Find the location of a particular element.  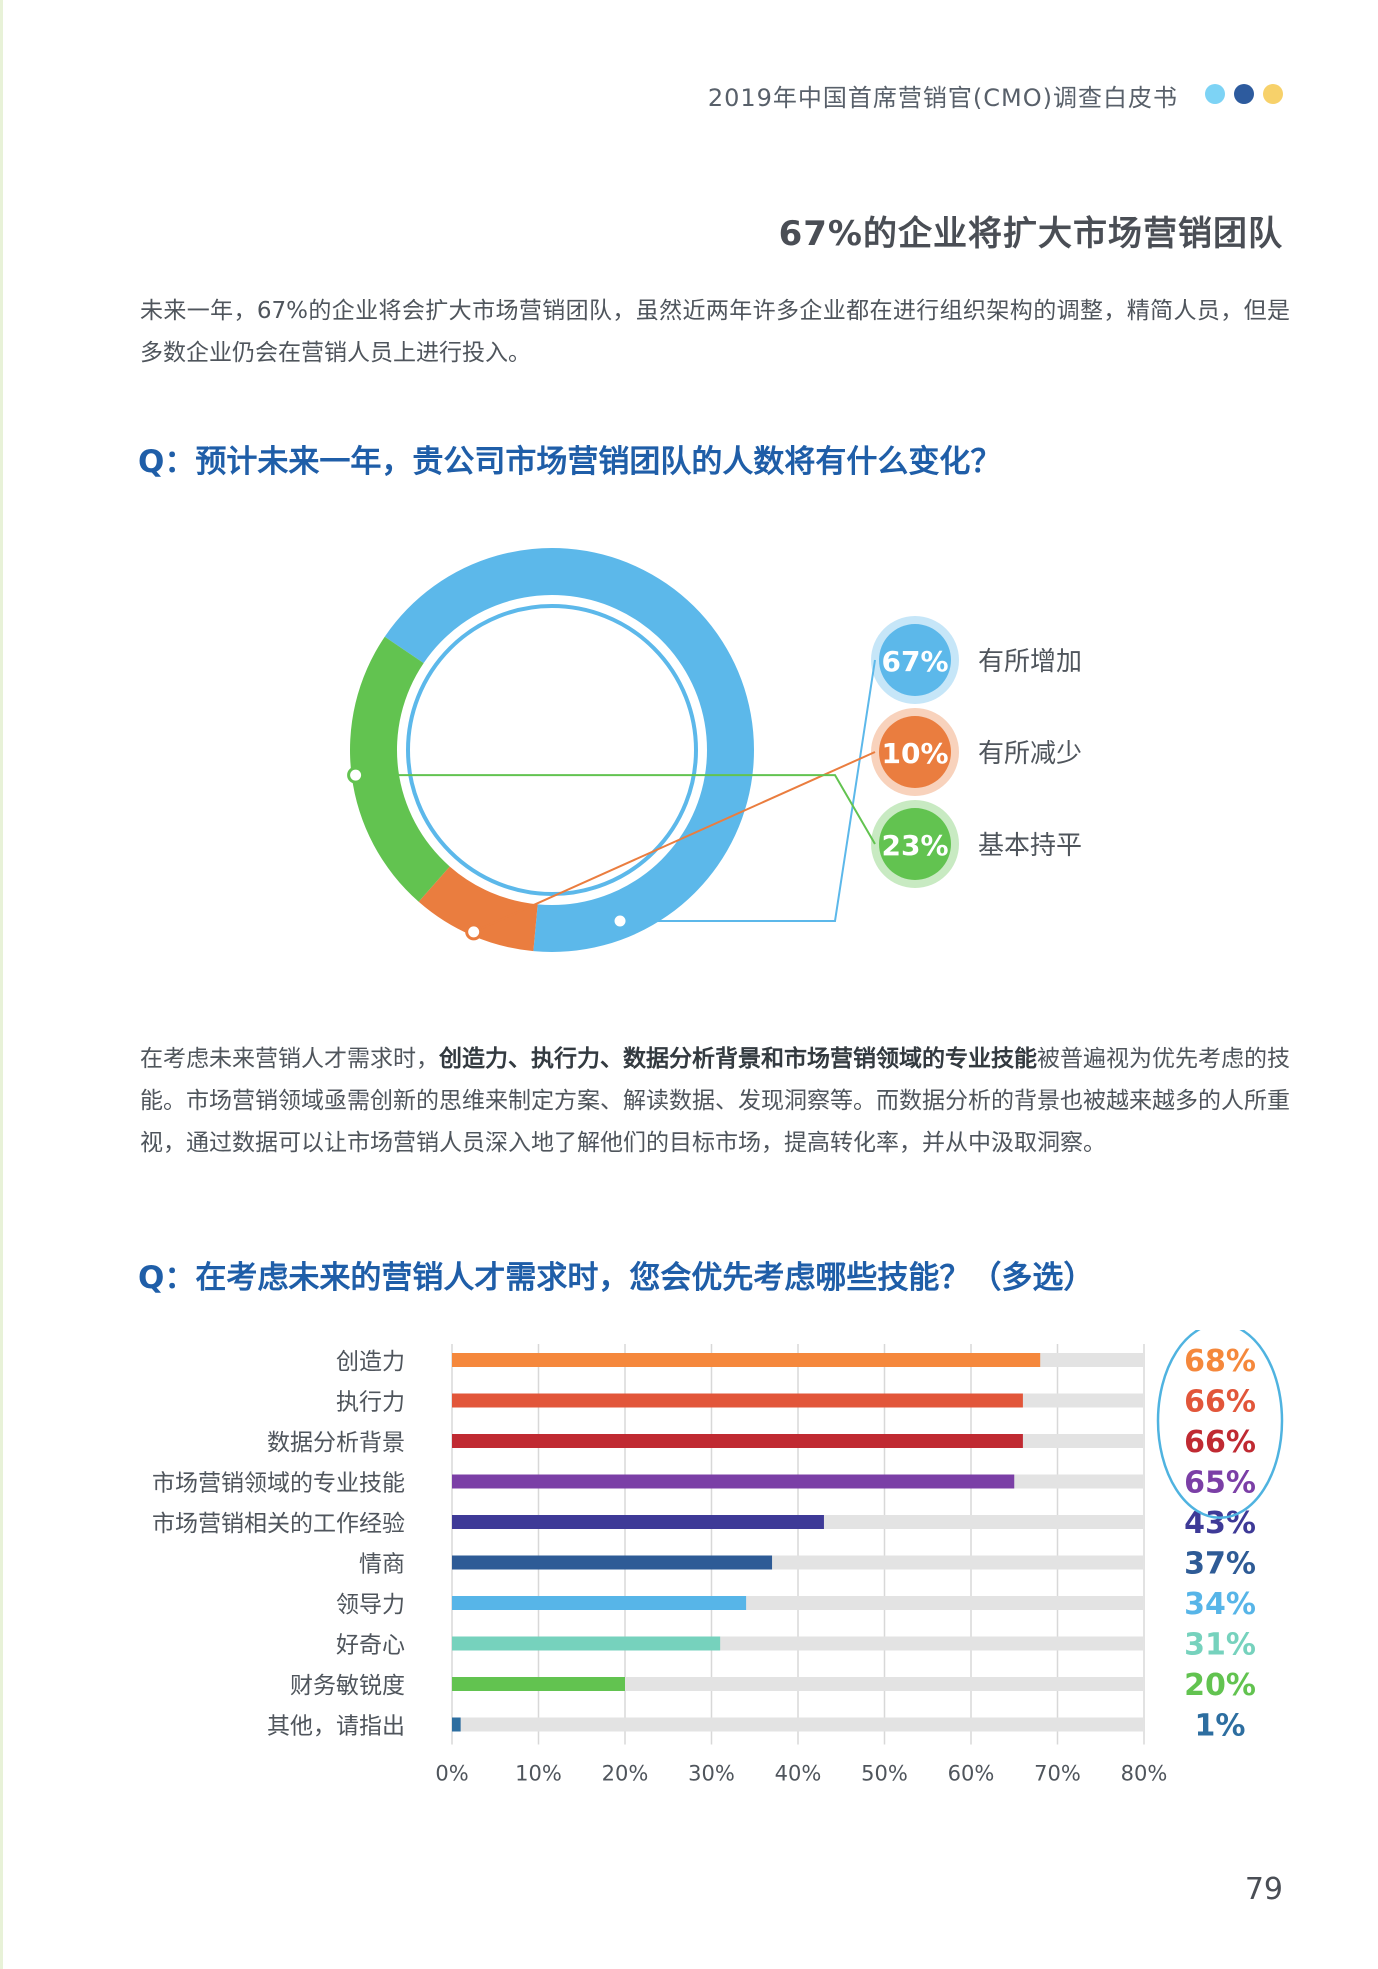

header-dots is located at coordinates (1244, 94).